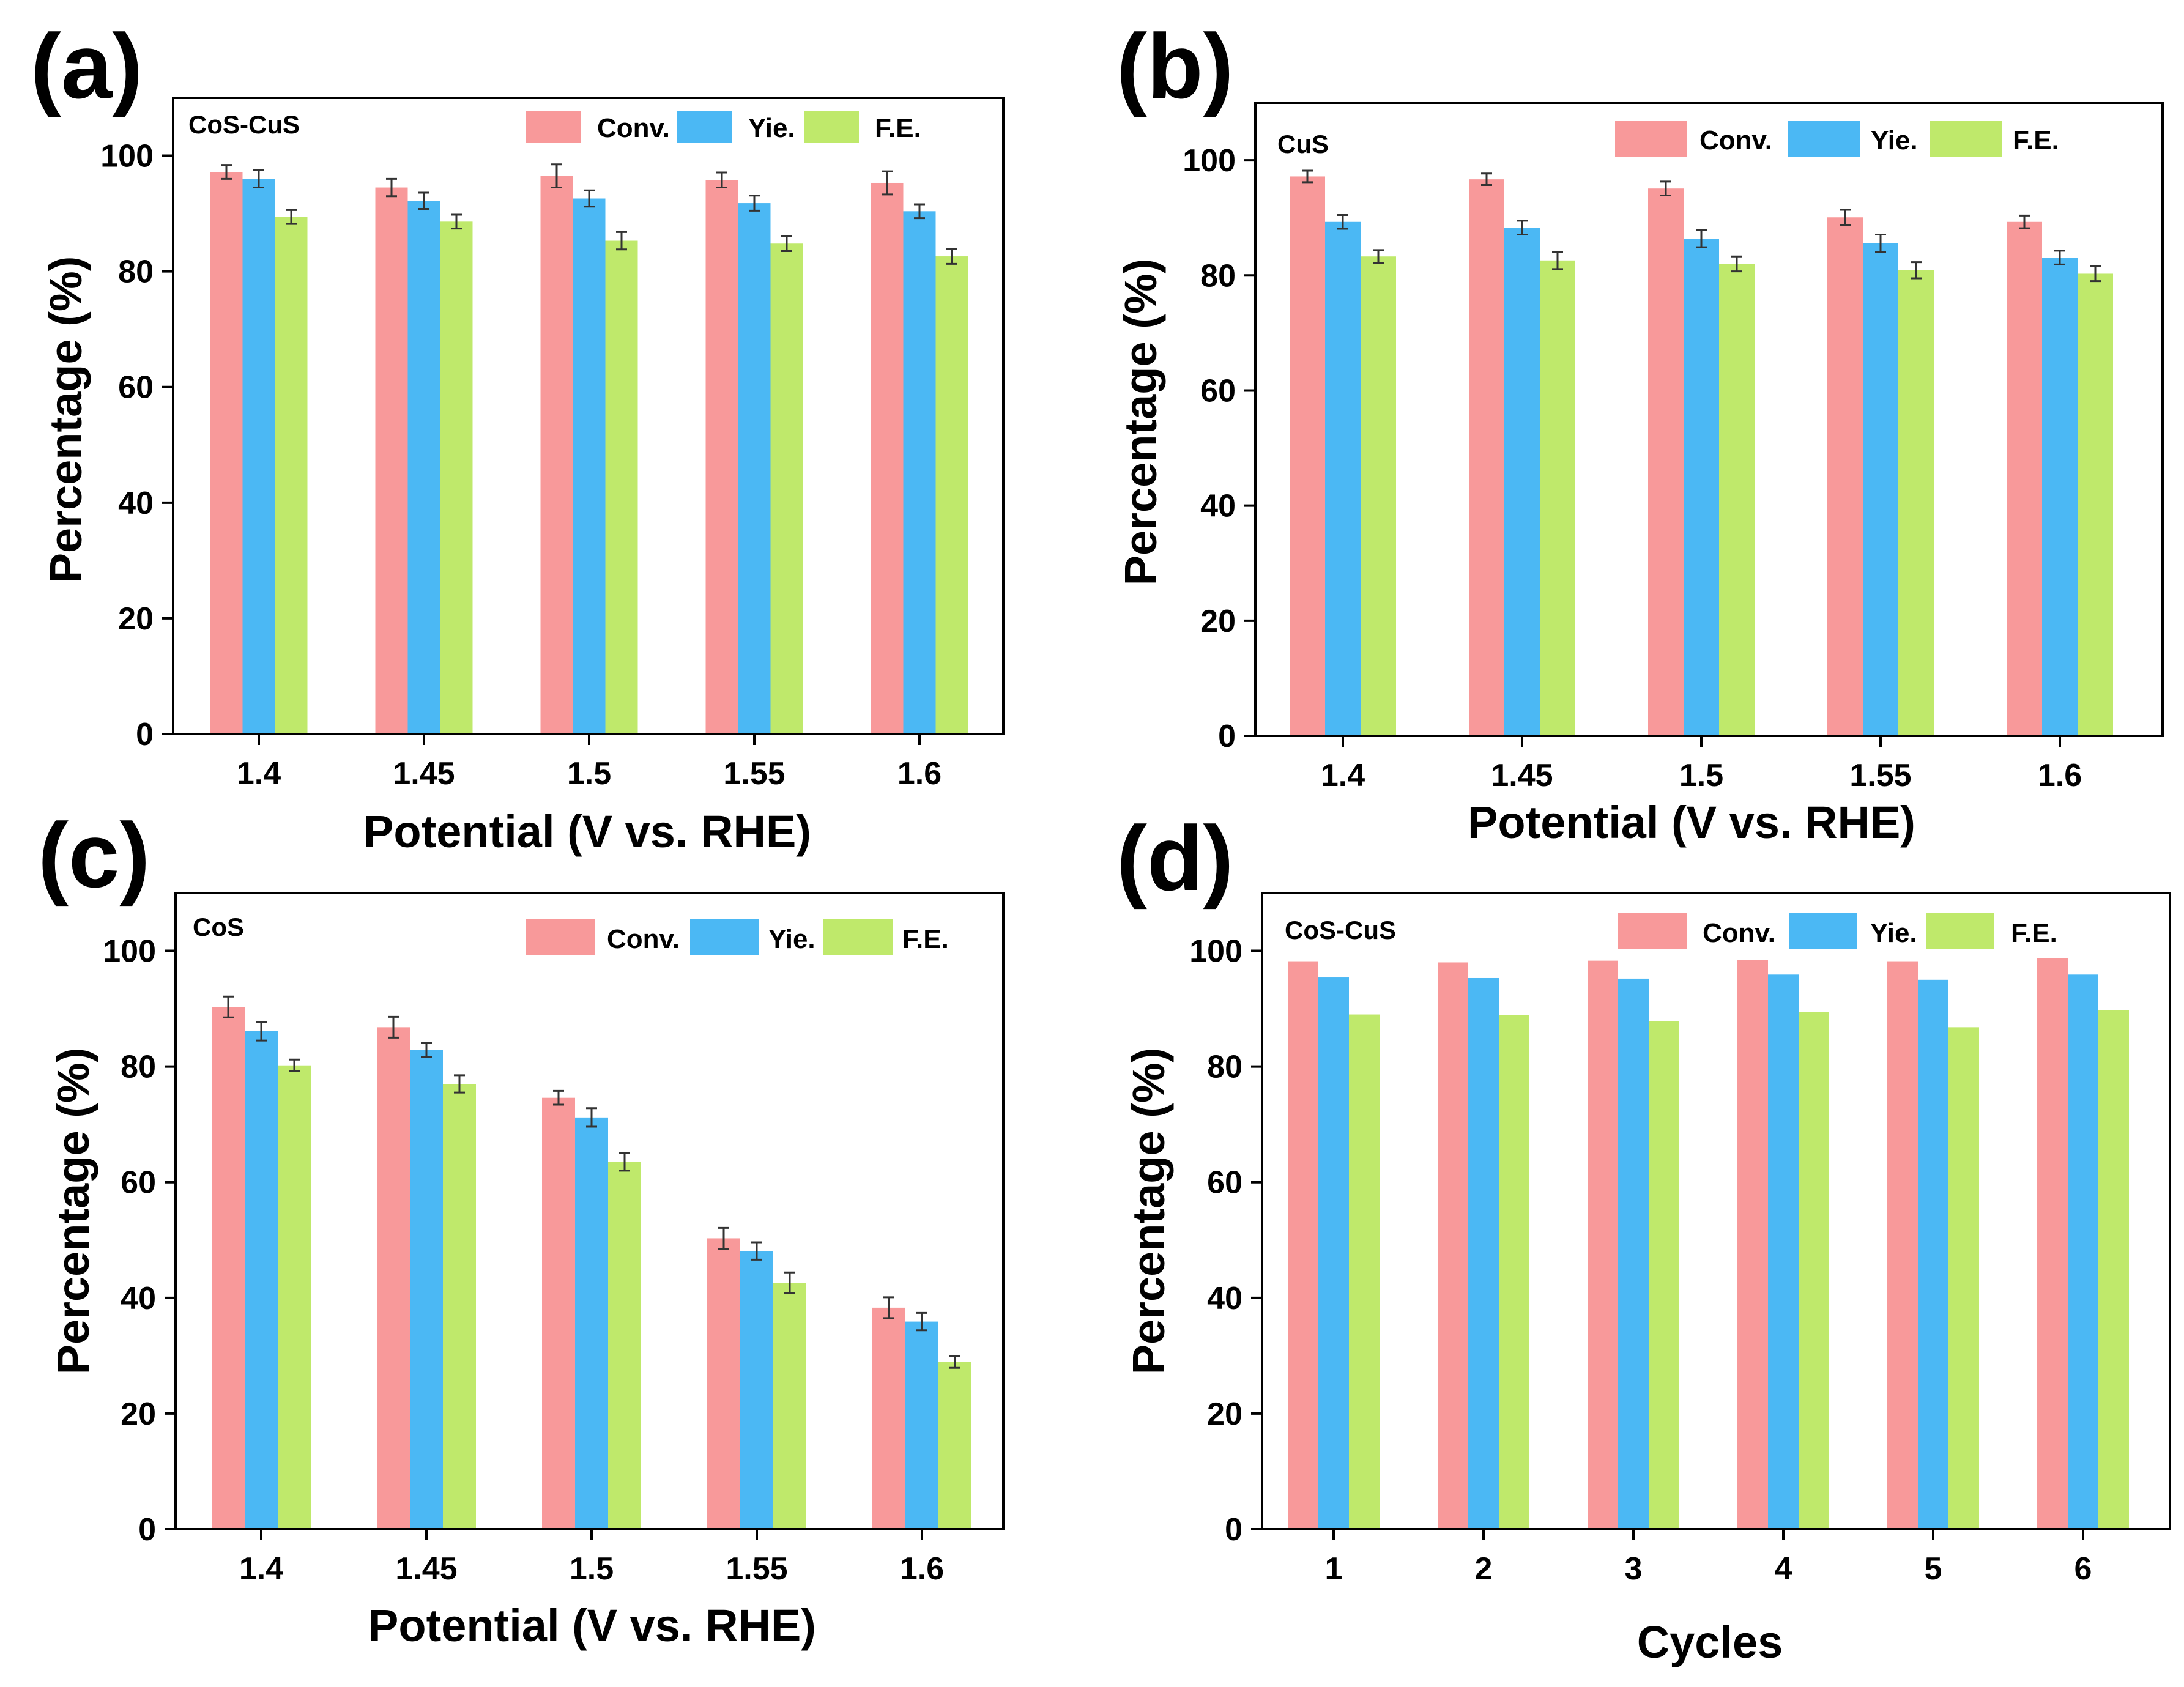  What do you see at coordinates (791, 939) in the screenshot?
I see `panel-c-legend-label-yie: Yie.` at bounding box center [791, 939].